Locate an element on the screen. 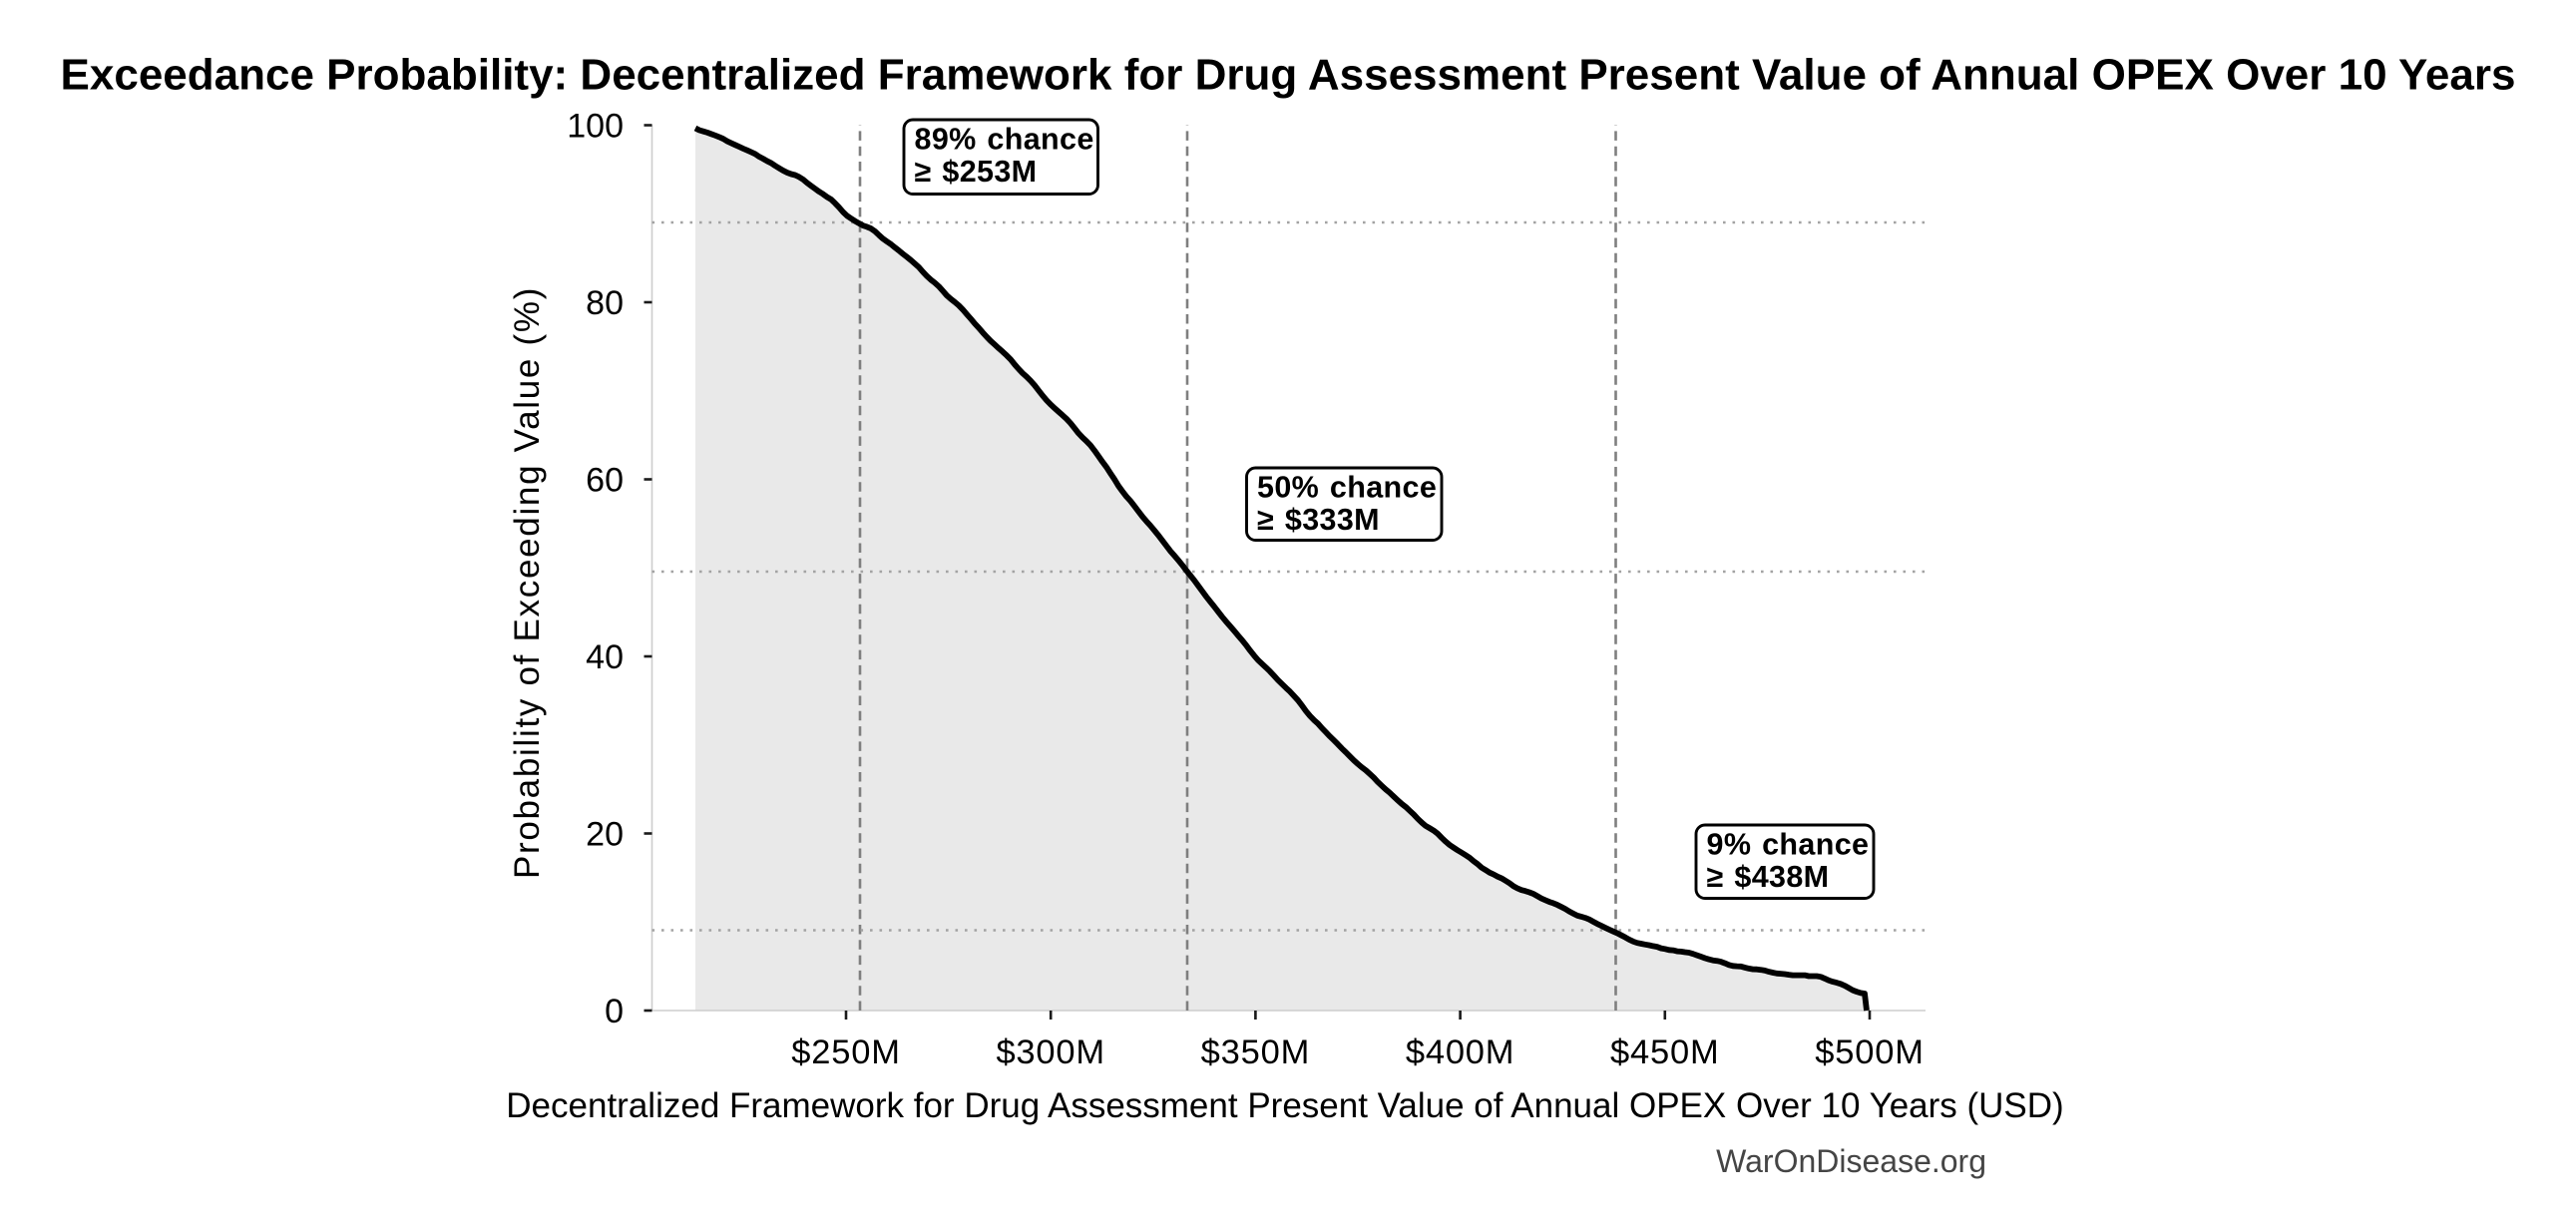 The image size is (2576, 1231). svg-text: 9% chance is located at coordinates (1788, 845).